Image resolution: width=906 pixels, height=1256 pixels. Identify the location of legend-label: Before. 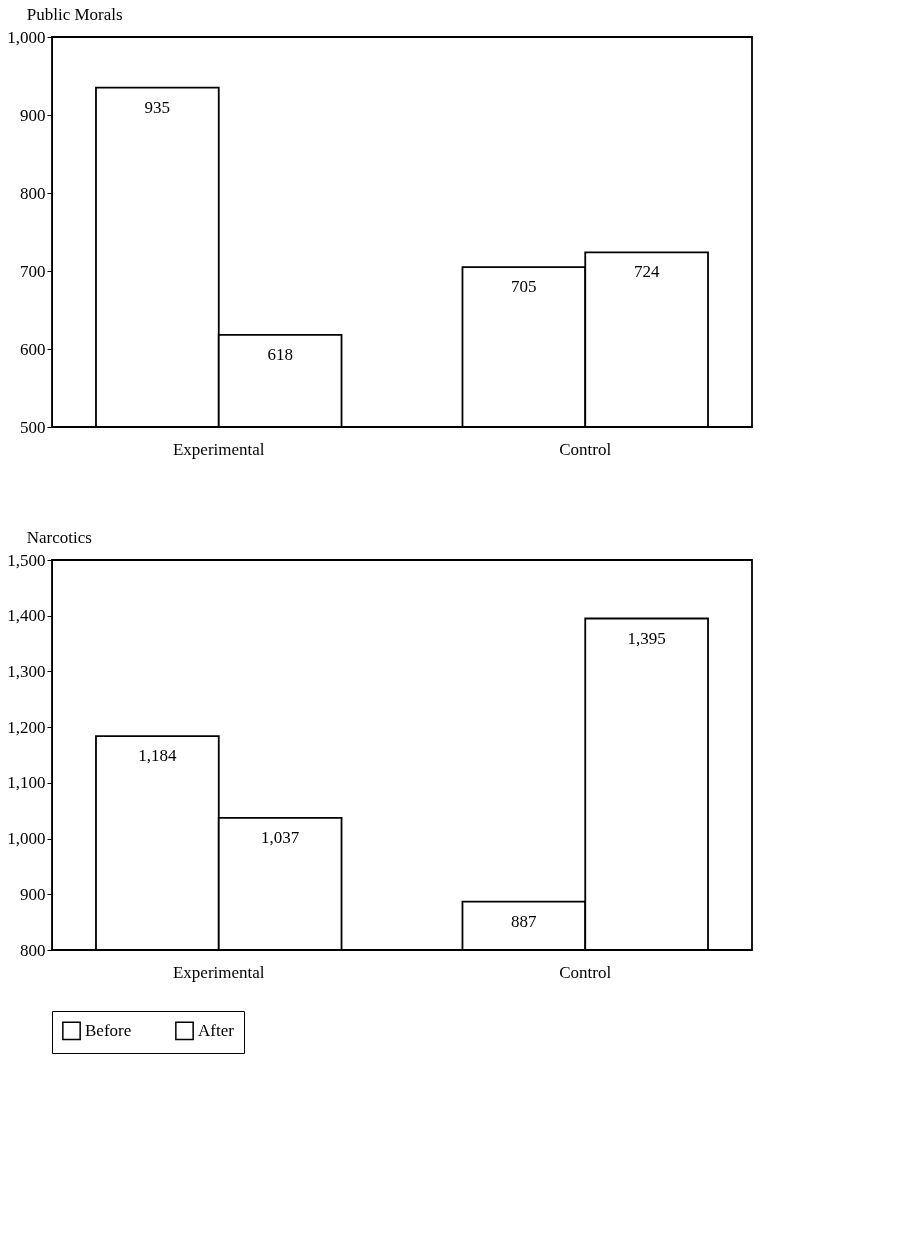
(108, 1030).